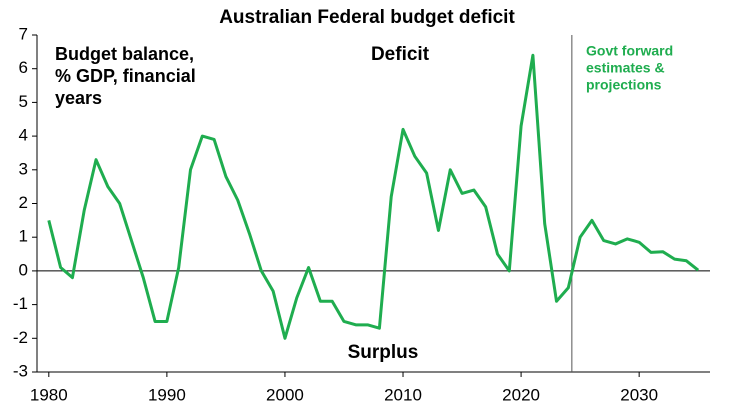 The height and width of the screenshot is (419, 734). What do you see at coordinates (285, 394) in the screenshot?
I see `x-tick-label: 2000` at bounding box center [285, 394].